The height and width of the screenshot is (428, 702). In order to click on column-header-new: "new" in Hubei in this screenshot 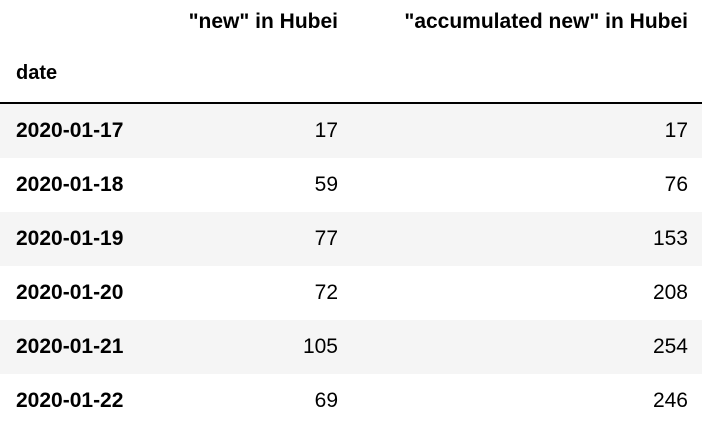, I will do `click(263, 21)`.